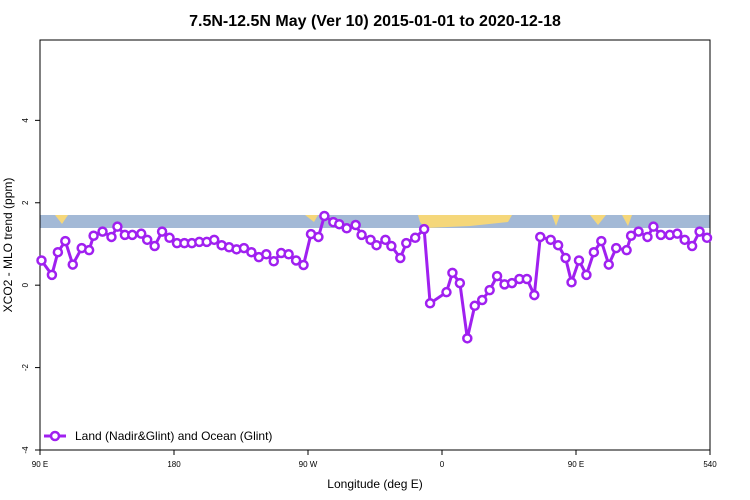  I want to click on y-axis-label: XCO2 - MLO trend (ppm), so click(8, 245).